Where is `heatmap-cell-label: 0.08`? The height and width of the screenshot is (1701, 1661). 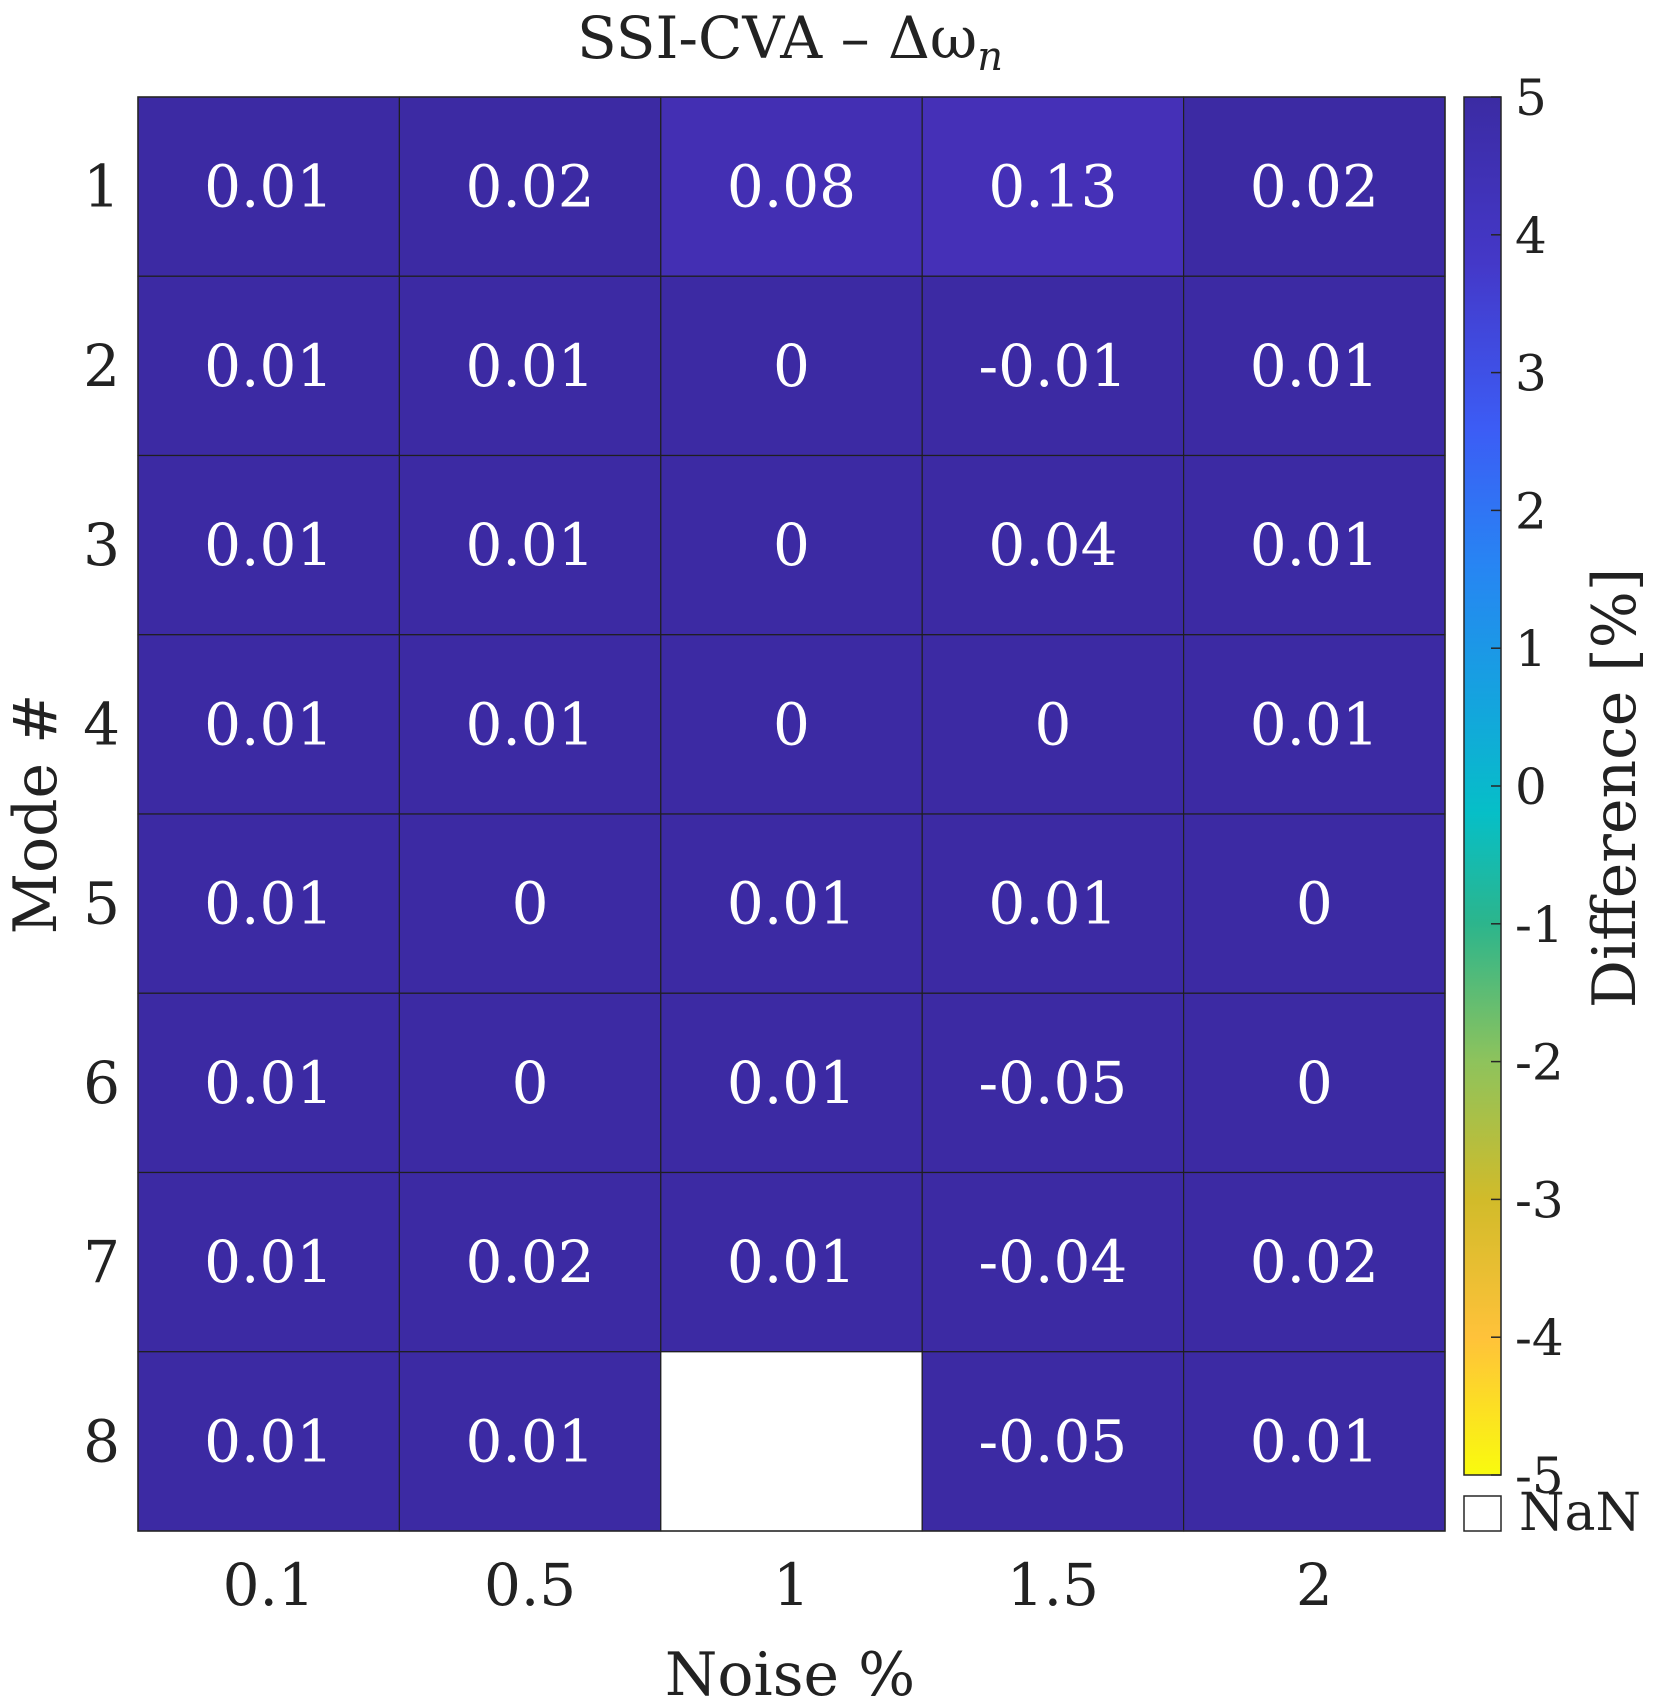
heatmap-cell-label: 0.08 is located at coordinates (791, 187).